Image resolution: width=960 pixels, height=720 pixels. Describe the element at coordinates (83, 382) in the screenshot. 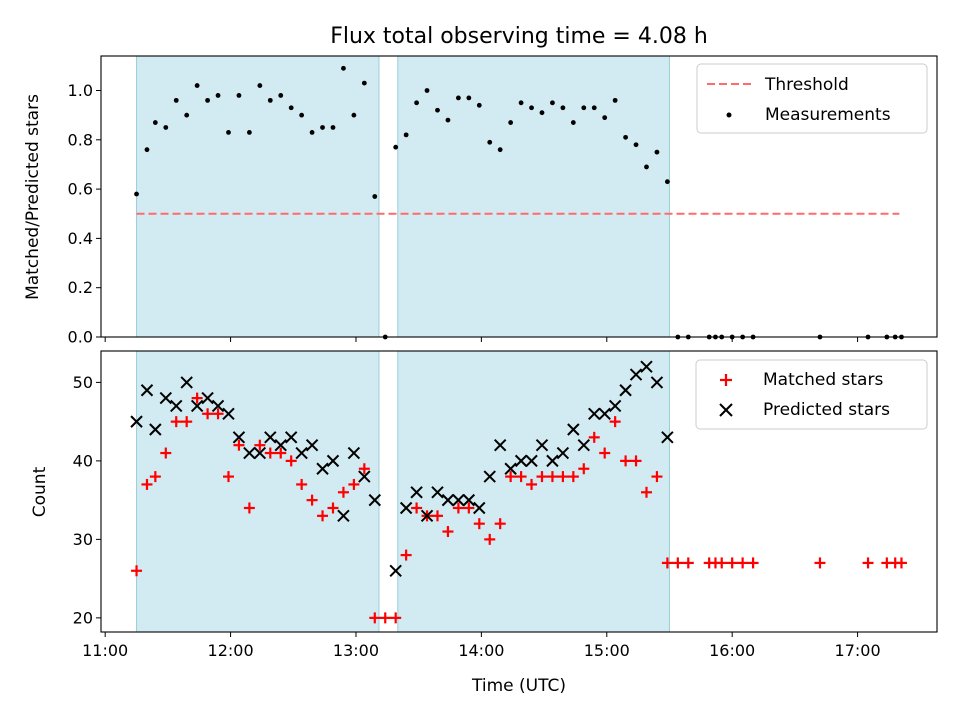

I see `bottom-ytick-label: 50` at that location.